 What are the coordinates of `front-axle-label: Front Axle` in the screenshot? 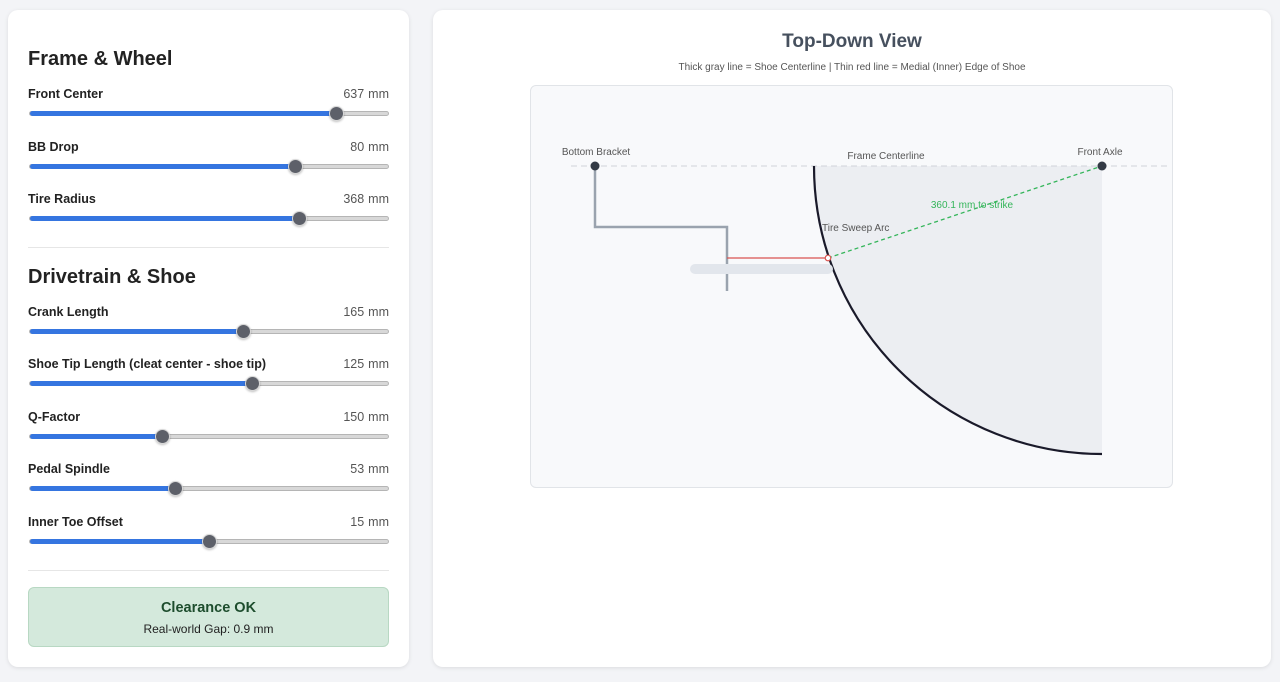 It's located at (1099, 152).